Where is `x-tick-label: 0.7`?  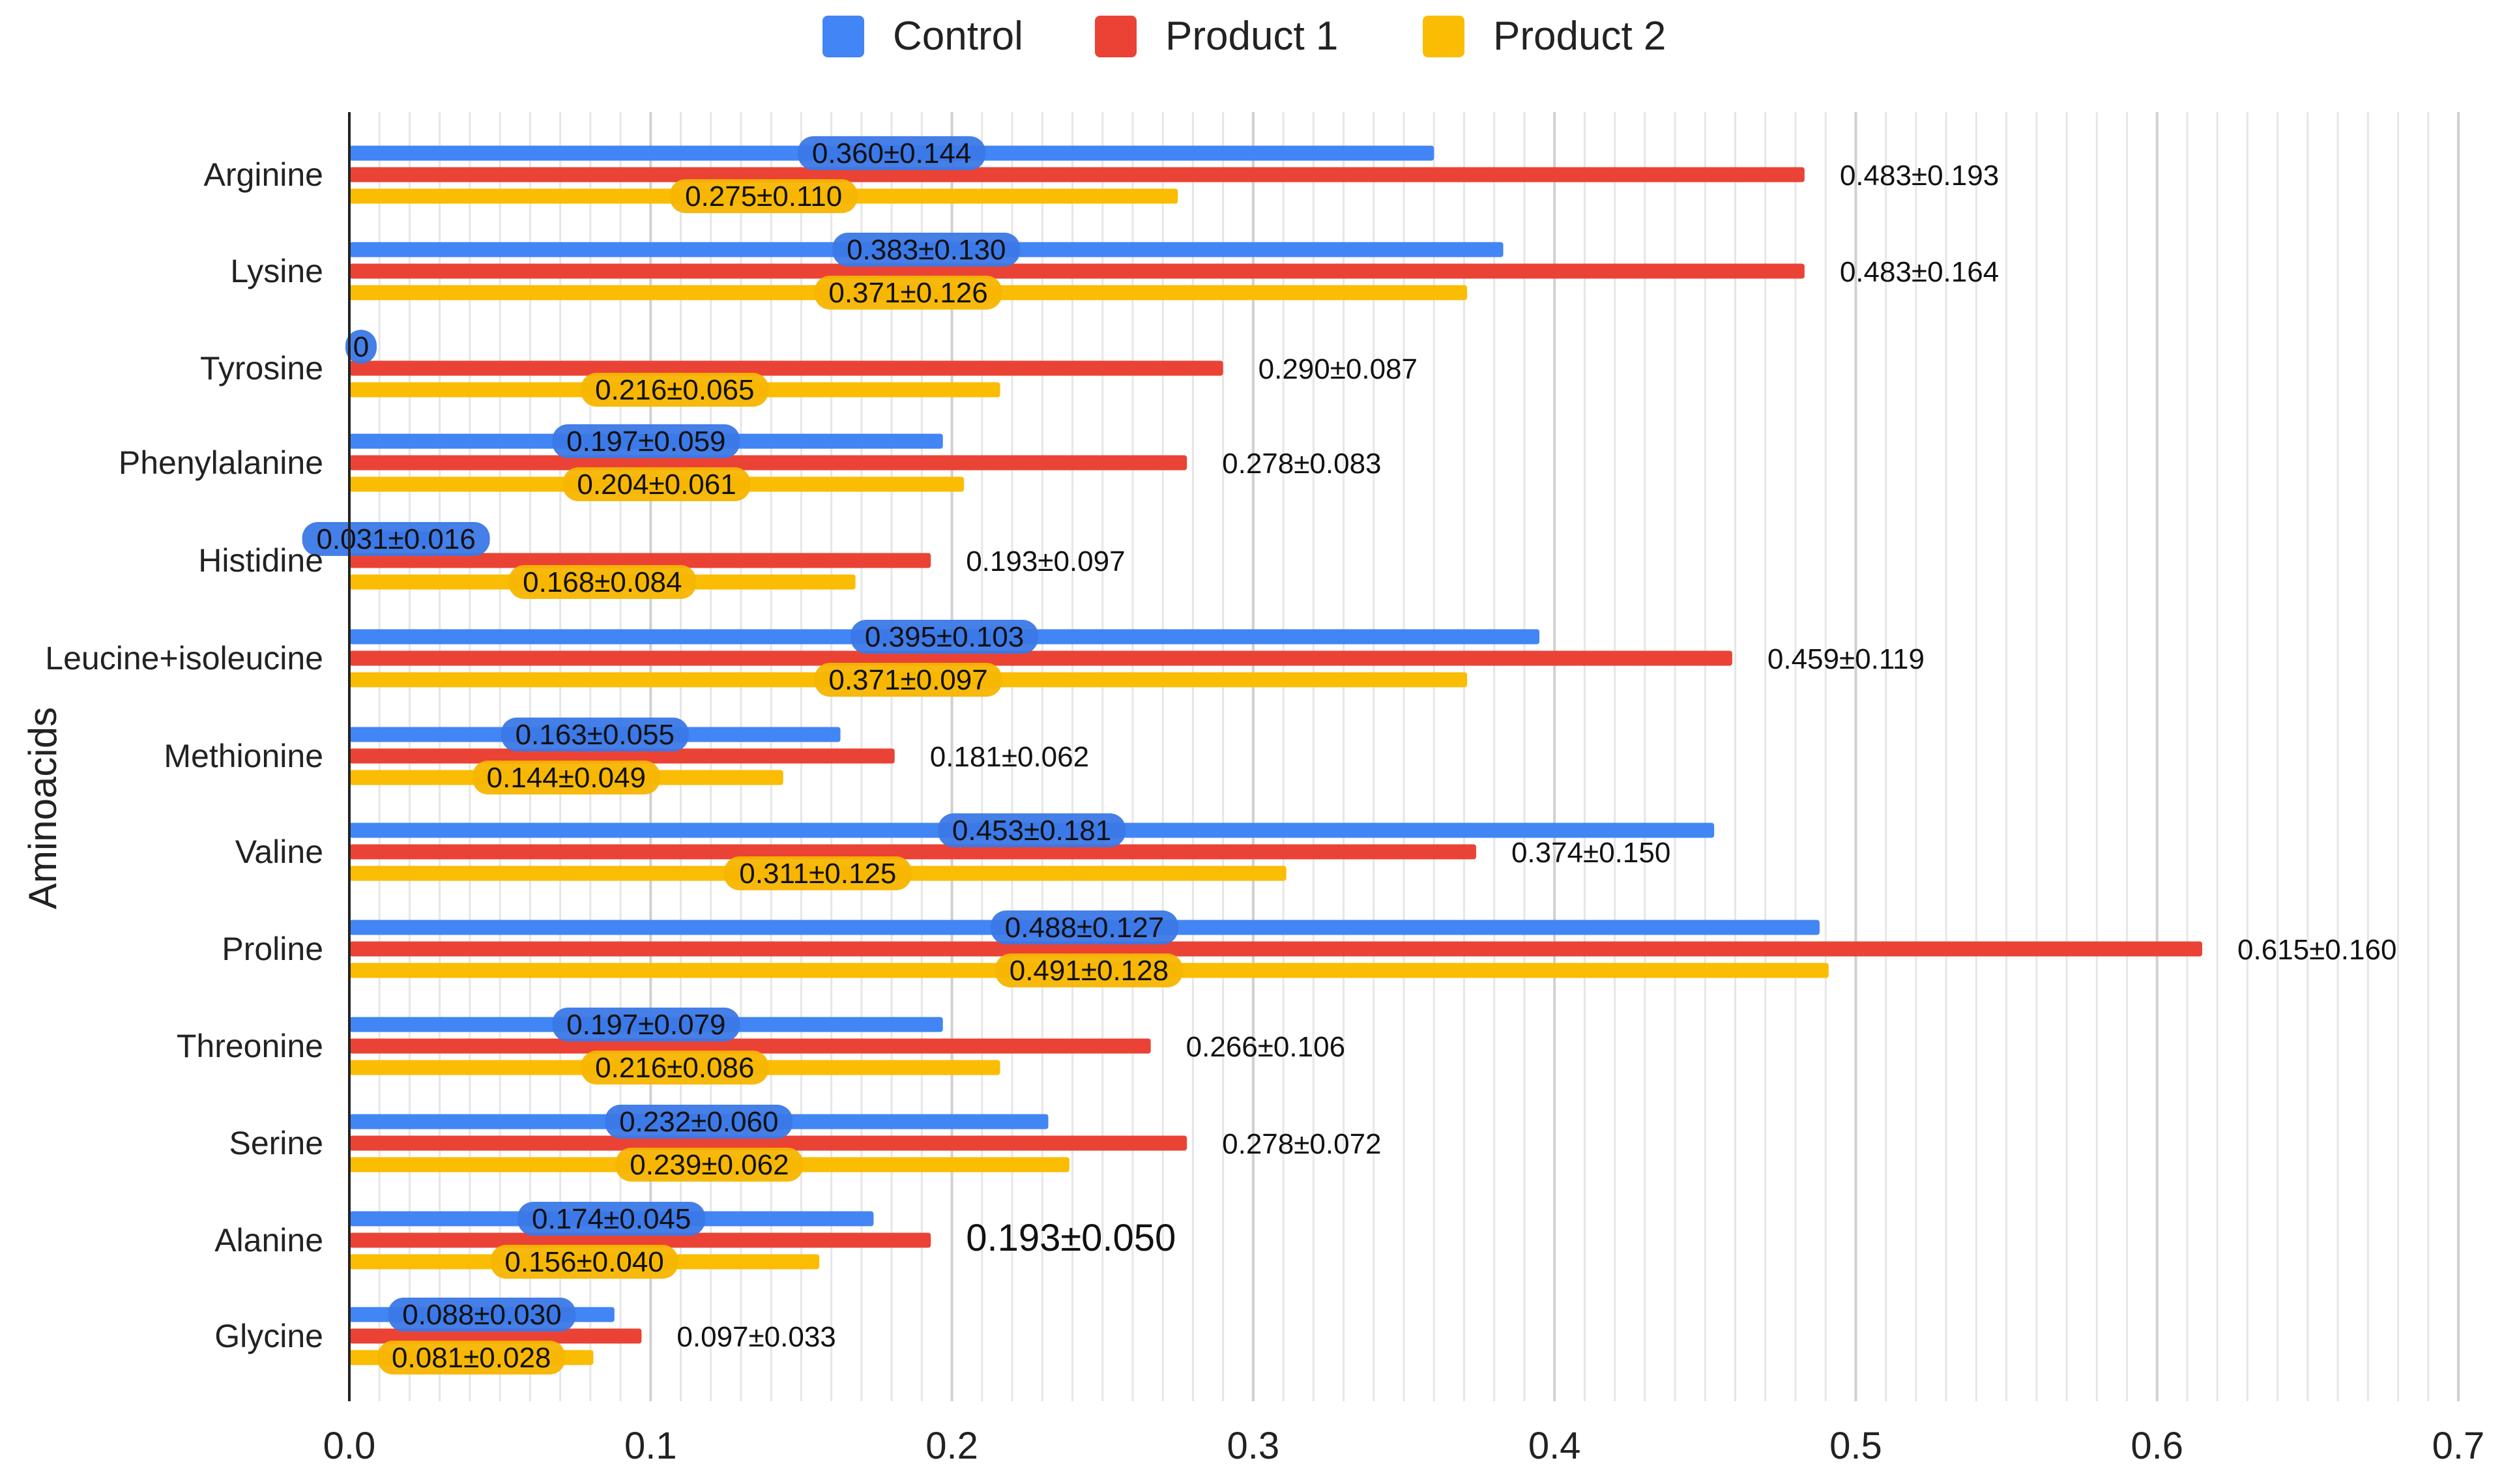 x-tick-label: 0.7 is located at coordinates (2458, 1446).